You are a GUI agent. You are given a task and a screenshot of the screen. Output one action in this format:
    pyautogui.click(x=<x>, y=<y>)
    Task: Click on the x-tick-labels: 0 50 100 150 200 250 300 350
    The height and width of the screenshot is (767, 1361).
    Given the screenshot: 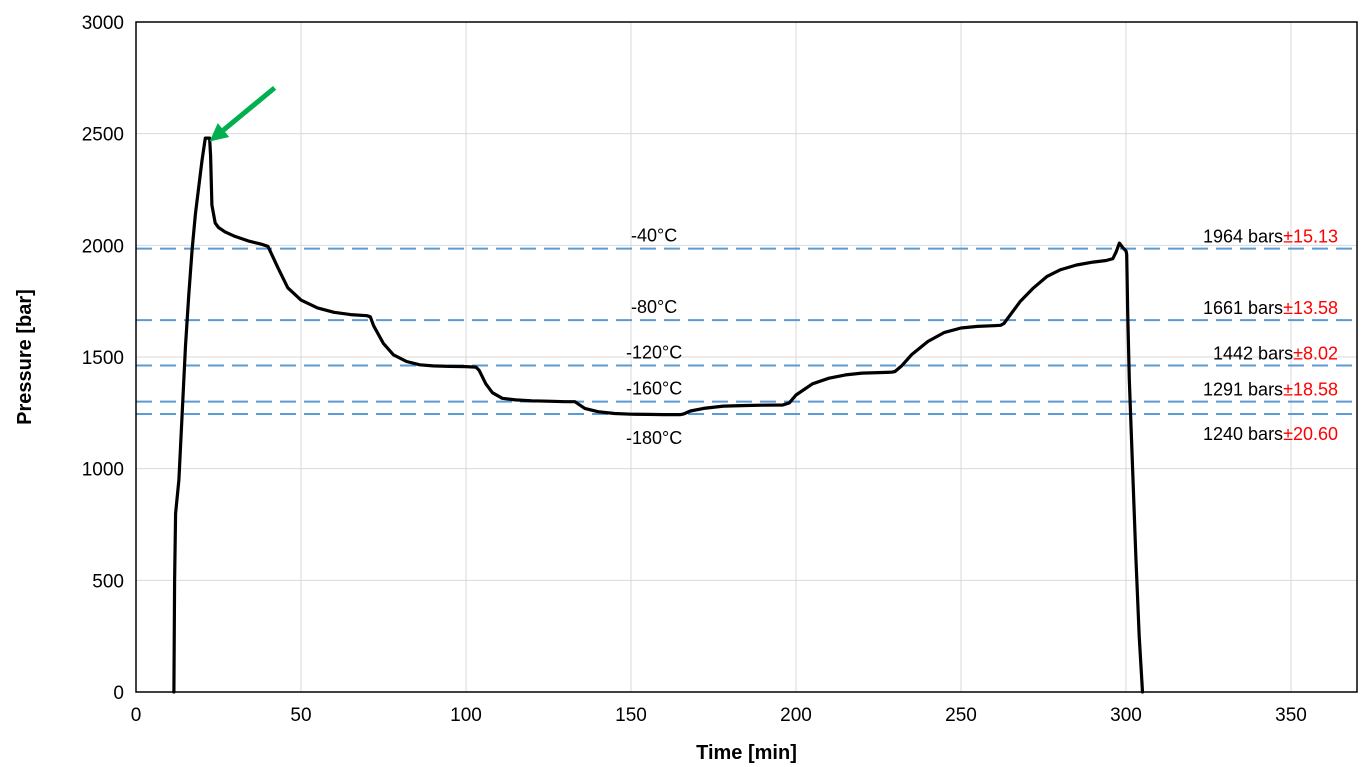 What is the action you would take?
    pyautogui.click(x=719, y=715)
    